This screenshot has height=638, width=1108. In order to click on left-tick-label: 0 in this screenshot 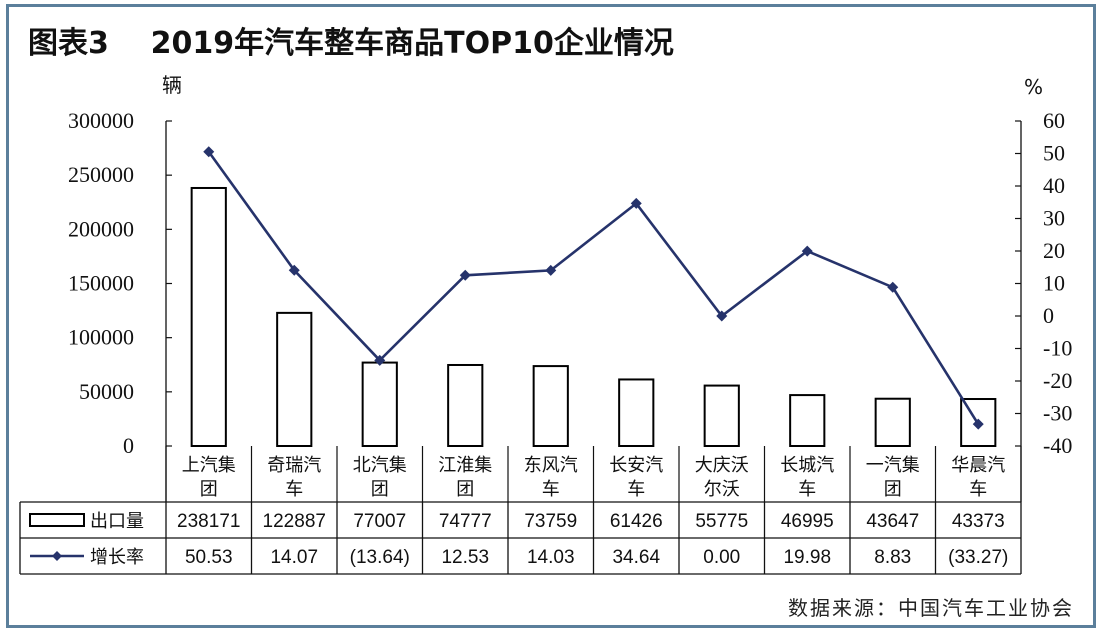, I will do `click(128, 445)`.